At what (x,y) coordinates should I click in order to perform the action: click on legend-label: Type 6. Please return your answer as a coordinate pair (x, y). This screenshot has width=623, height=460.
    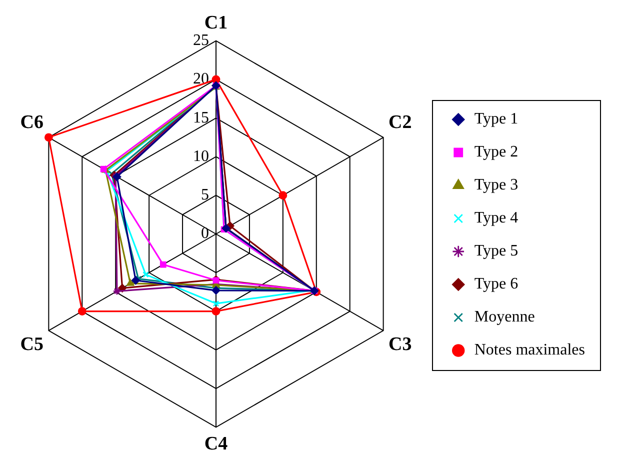
    Looking at the image, I should click on (496, 284).